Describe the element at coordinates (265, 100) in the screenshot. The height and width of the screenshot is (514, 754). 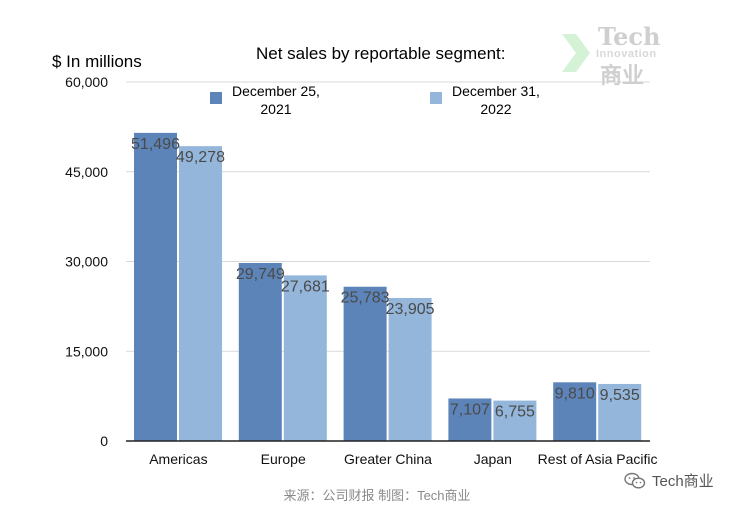
I see `legend-item-2021: December 25, 2021` at that location.